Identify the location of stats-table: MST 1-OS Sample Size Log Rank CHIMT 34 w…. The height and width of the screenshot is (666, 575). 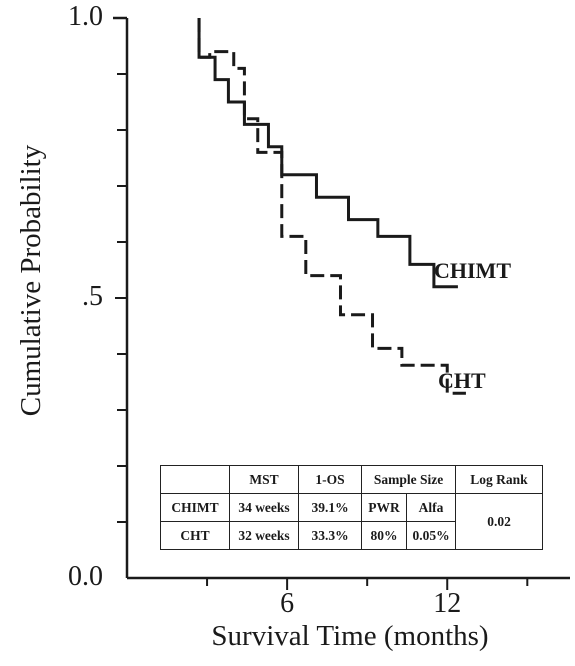
(351, 507).